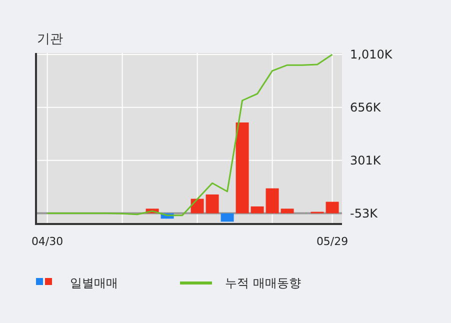 The image size is (451, 323). Describe the element at coordinates (47, 241) in the screenshot. I see `x-tick-label: 04/30` at that location.